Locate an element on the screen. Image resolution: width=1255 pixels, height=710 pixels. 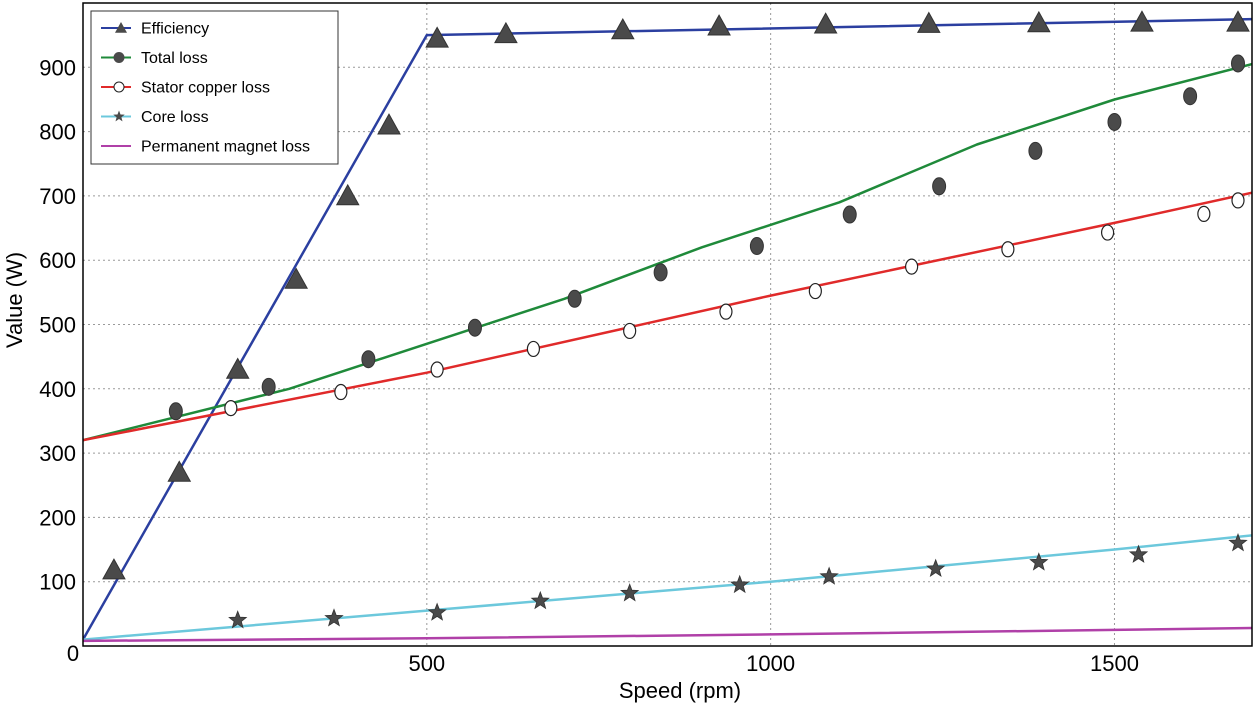
x-tick-label: 1500 is located at coordinates (1114, 663).